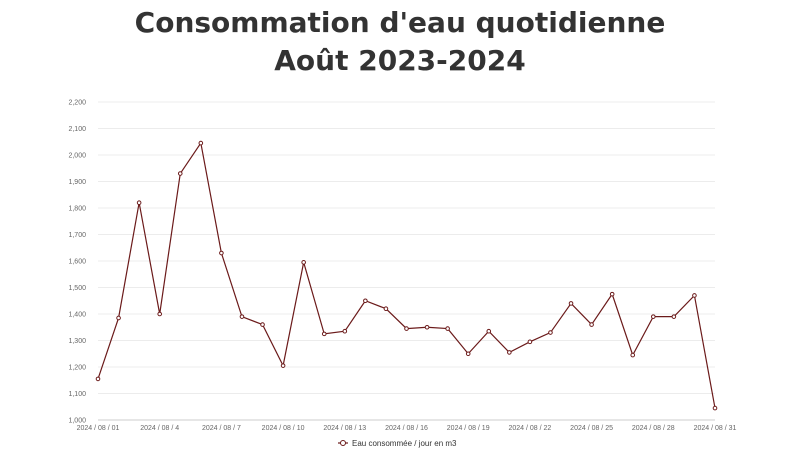 This screenshot has width=800, height=450. What do you see at coordinates (77, 209) in the screenshot?
I see `y-tick-label: 1,800` at bounding box center [77, 209].